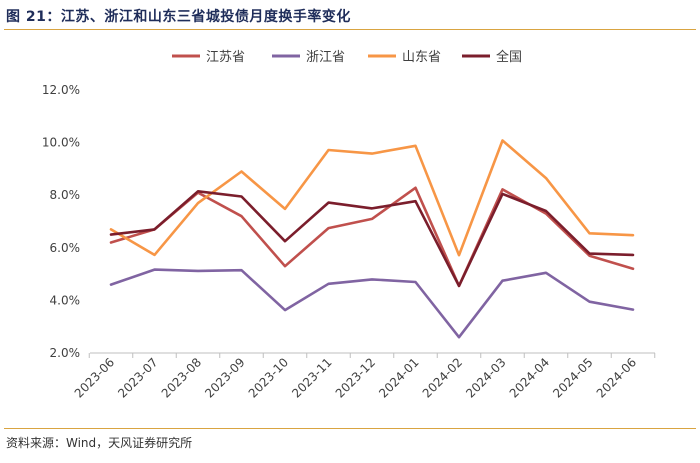  What do you see at coordinates (325, 57) in the screenshot?
I see `legend-label: 浙江省` at bounding box center [325, 57].